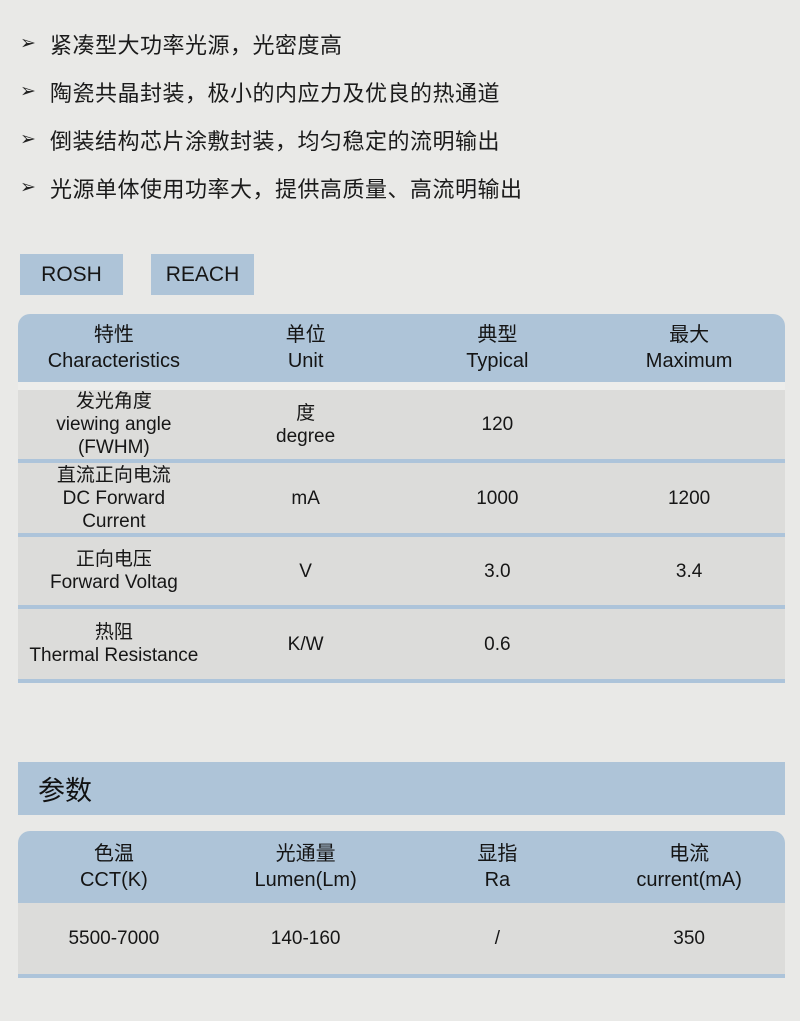  Describe the element at coordinates (275, 93) in the screenshot. I see `feature-text: 陶瓷共晶封装，极小的内应力及优良的热通道` at that location.